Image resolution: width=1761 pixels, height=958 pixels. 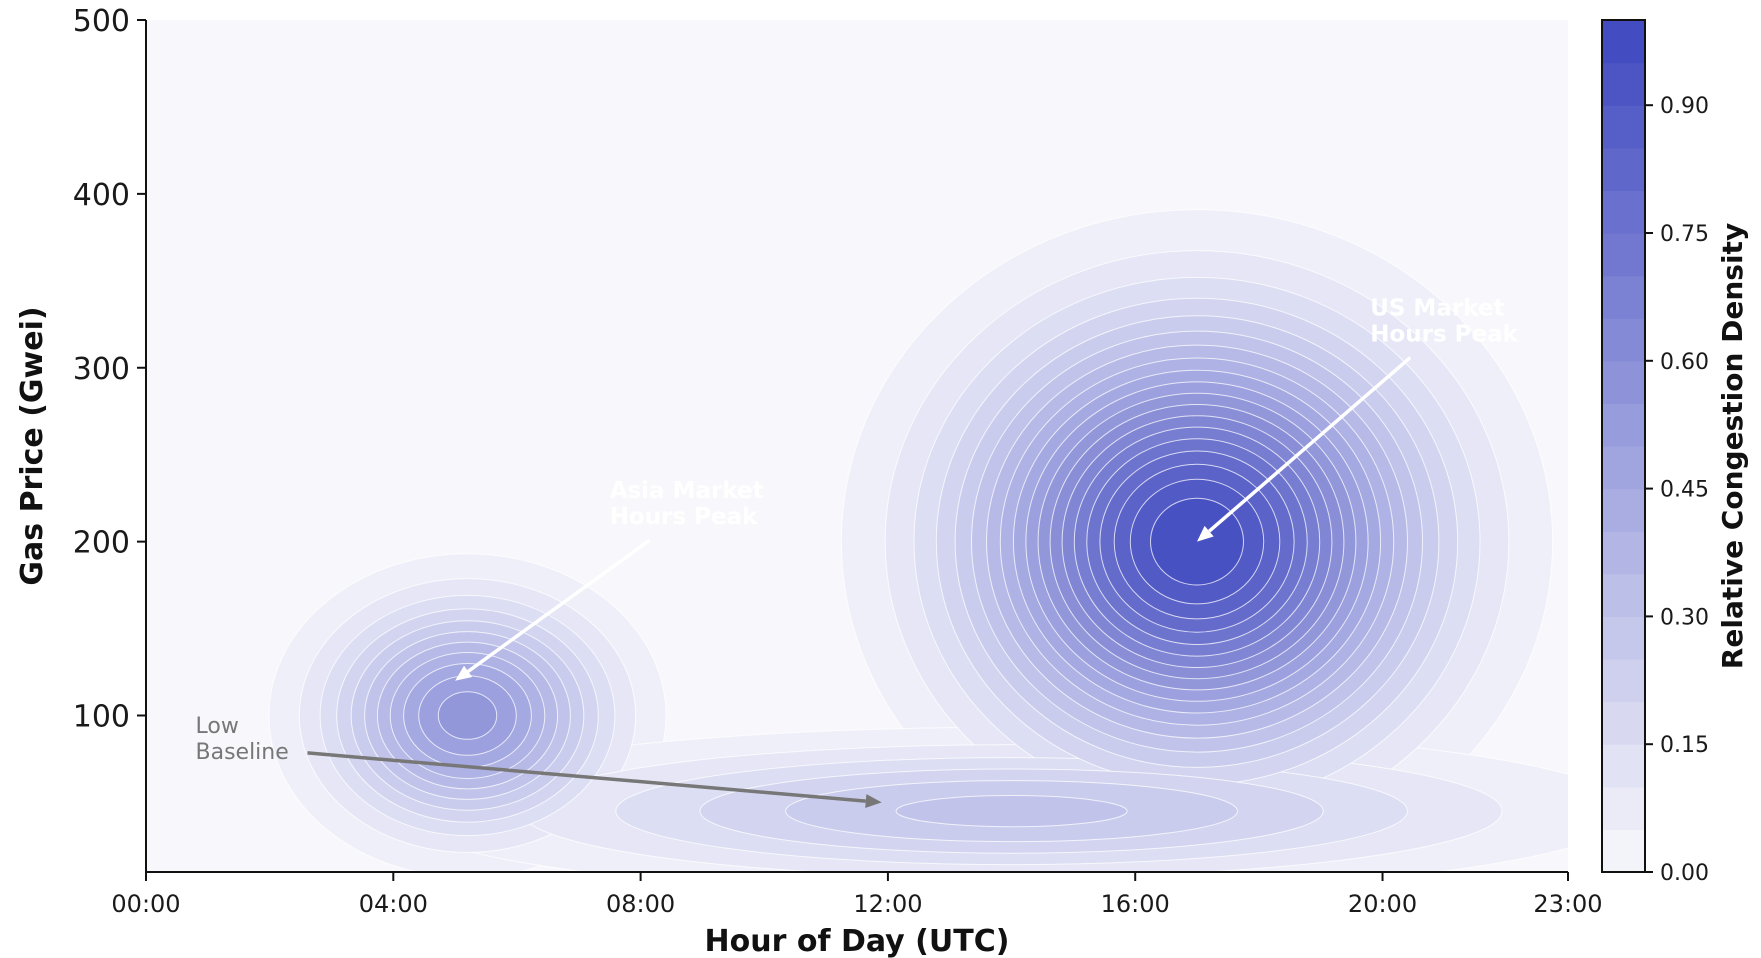 What do you see at coordinates (101, 543) in the screenshot?
I see `y-tick-label: 200` at bounding box center [101, 543].